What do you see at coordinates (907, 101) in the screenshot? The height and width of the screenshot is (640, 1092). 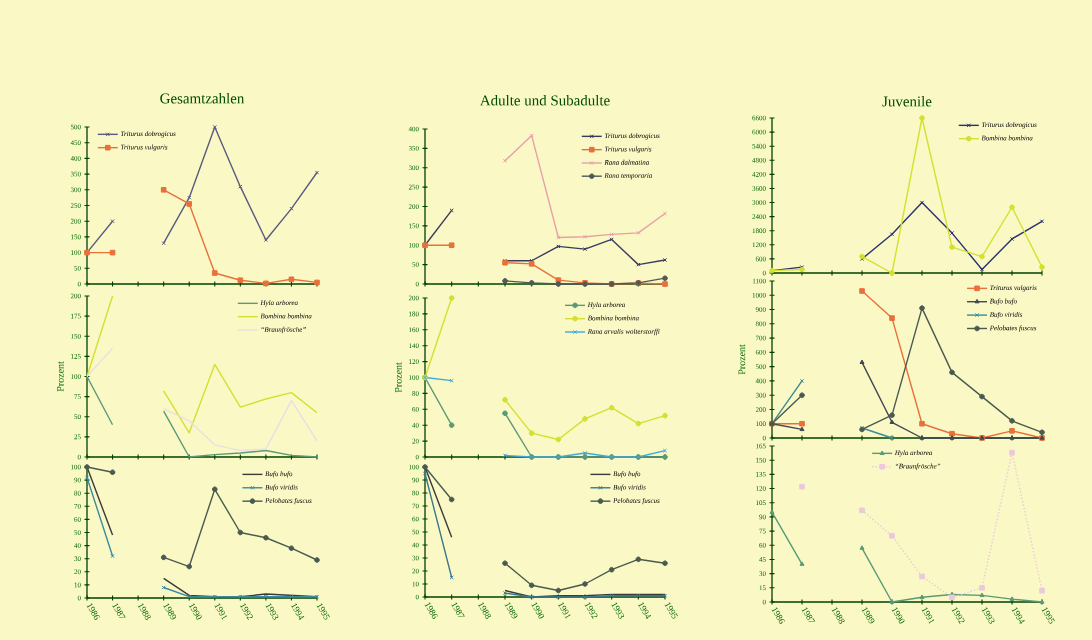 I see `chart-title: Juvenile` at bounding box center [907, 101].